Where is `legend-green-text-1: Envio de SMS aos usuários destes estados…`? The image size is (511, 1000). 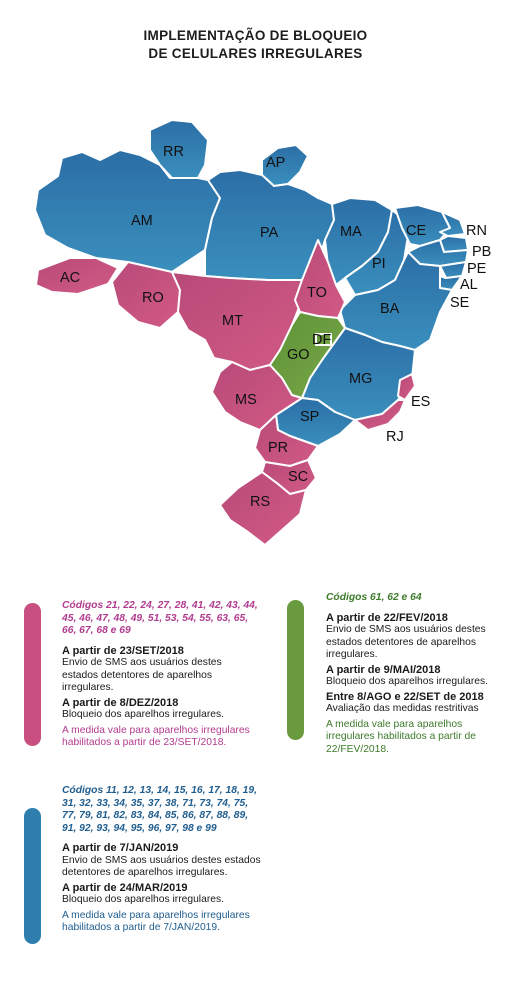 legend-green-text-1: Envio de SMS aos usuários destes estados… is located at coordinates (406, 642).